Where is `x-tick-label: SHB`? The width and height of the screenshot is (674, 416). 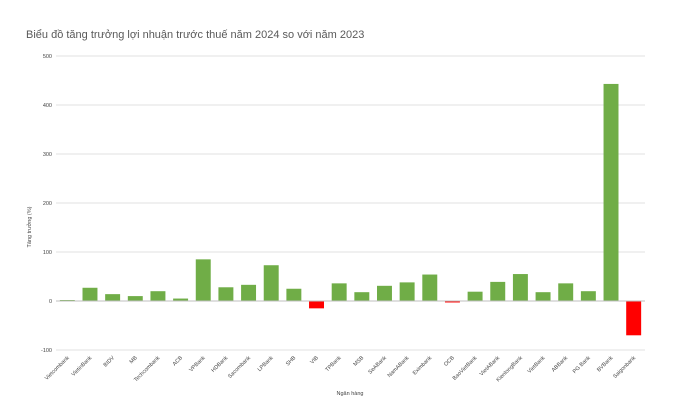 x-tick-label: SHB is located at coordinates (291, 361).